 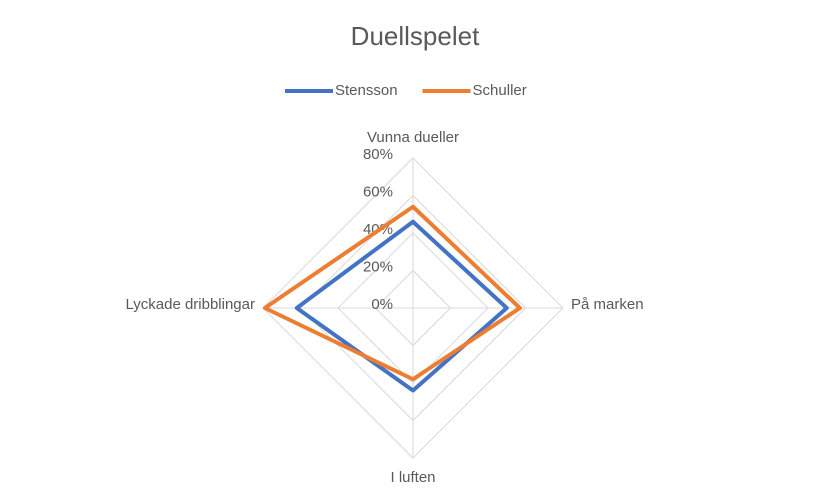 I want to click on category-label: Lyckade dribblingar, so click(x=190, y=304).